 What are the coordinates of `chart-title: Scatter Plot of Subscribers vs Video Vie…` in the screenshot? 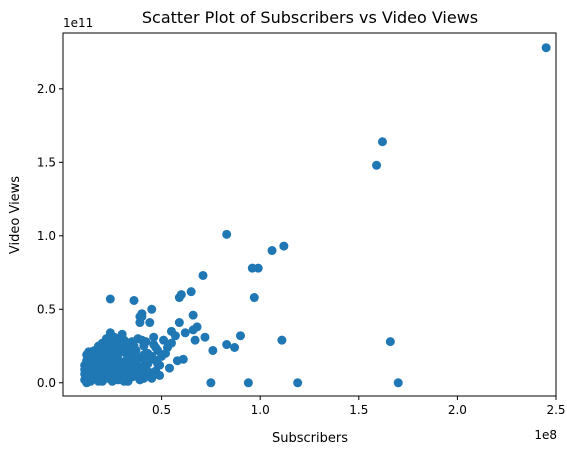 It's located at (310, 17).